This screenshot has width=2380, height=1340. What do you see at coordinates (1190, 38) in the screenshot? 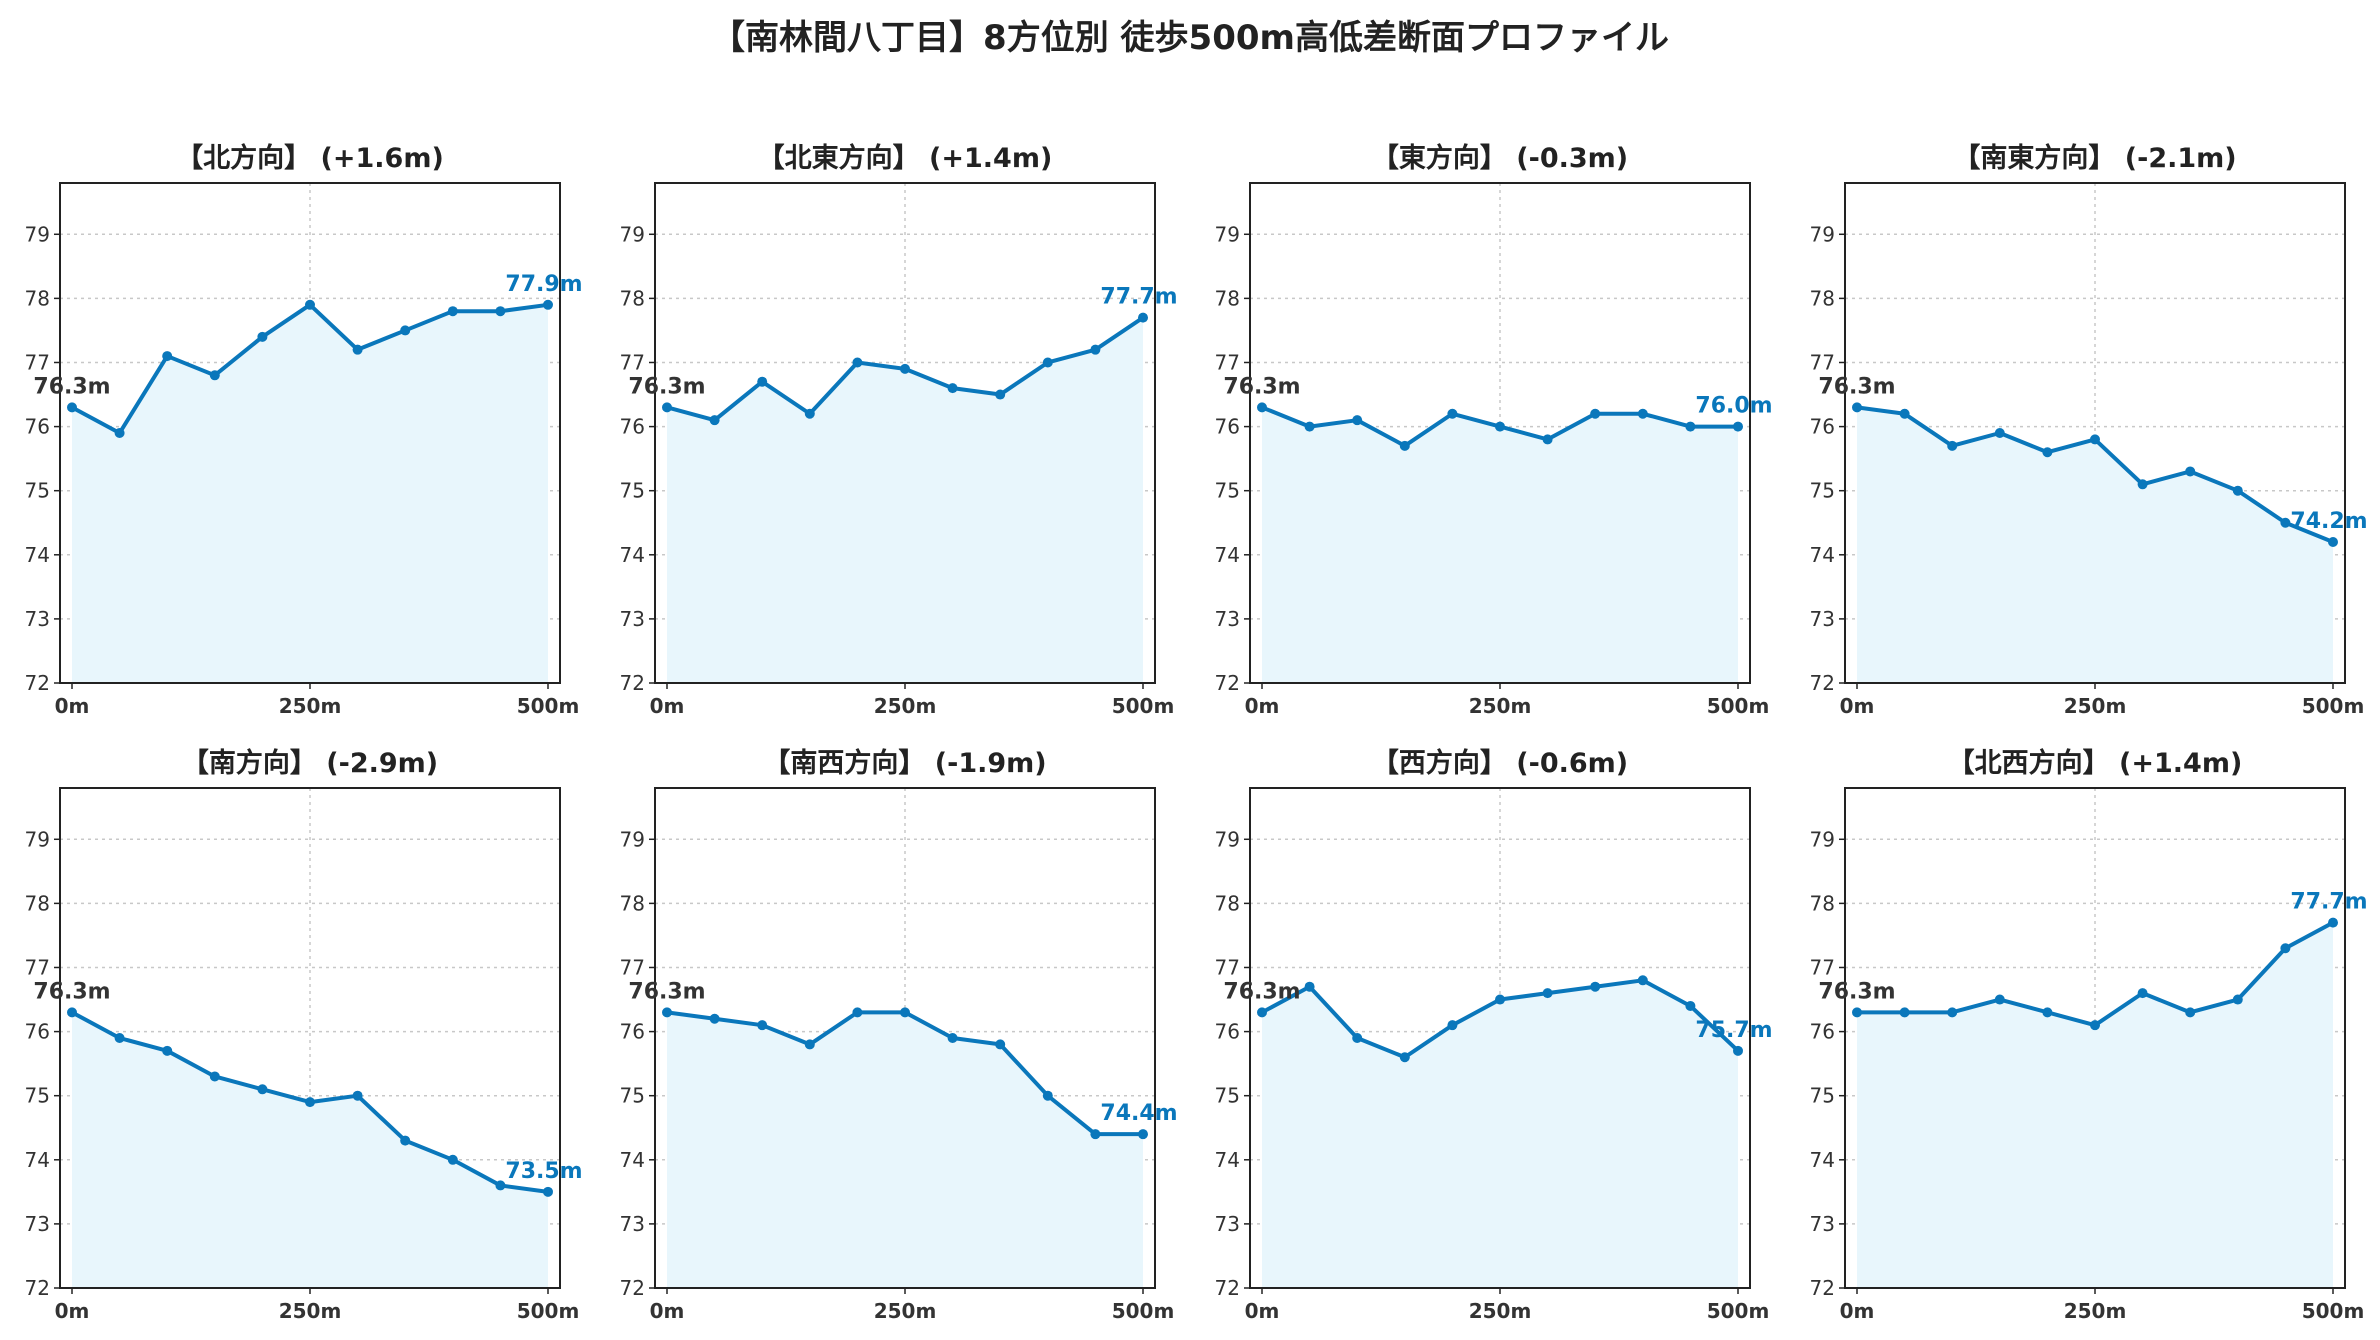
I see `figure-title: 【南林間八丁目】8方位別 徒歩500m高低差断面プロファイル` at bounding box center [1190, 38].